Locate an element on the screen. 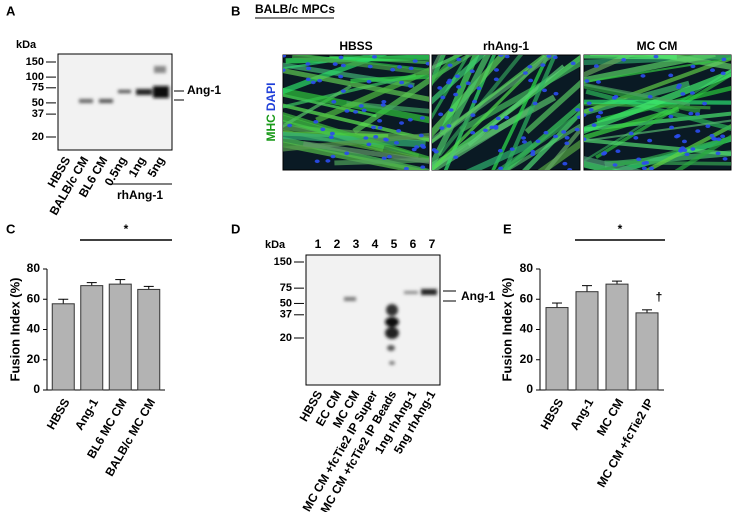 The image size is (737, 512). marker-label: 75 is located at coordinates (38, 88).